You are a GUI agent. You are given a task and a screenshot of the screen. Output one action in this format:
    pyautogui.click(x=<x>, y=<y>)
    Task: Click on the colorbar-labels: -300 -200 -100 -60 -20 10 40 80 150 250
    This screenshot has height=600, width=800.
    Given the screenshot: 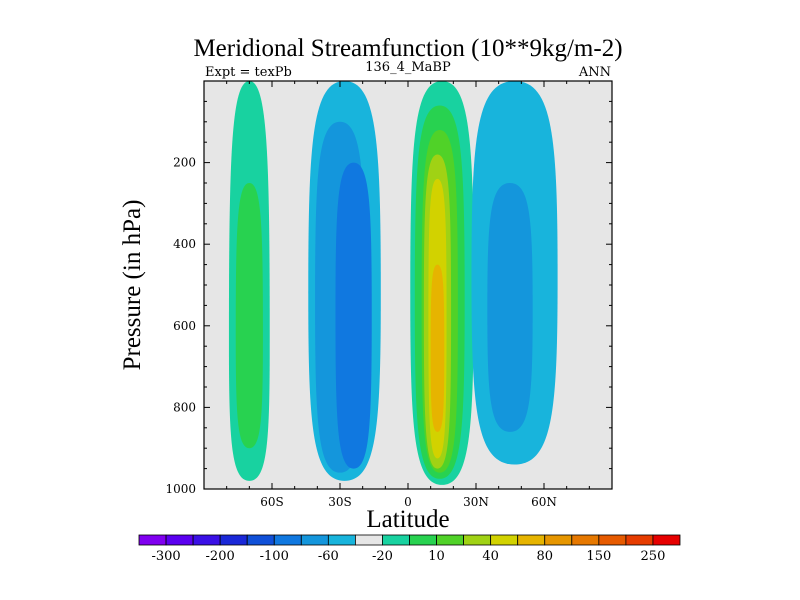 What is the action you would take?
    pyautogui.click(x=408, y=556)
    